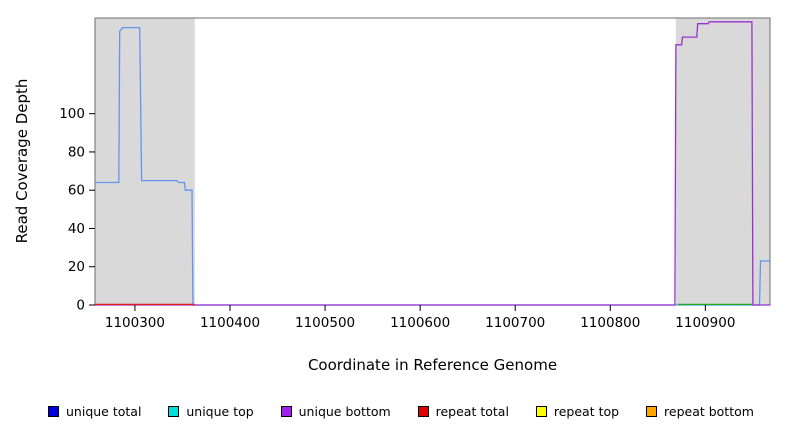 Image resolution: width=792 pixels, height=432 pixels. Describe the element at coordinates (220, 411) in the screenshot. I see `legend-label: unique top` at that location.